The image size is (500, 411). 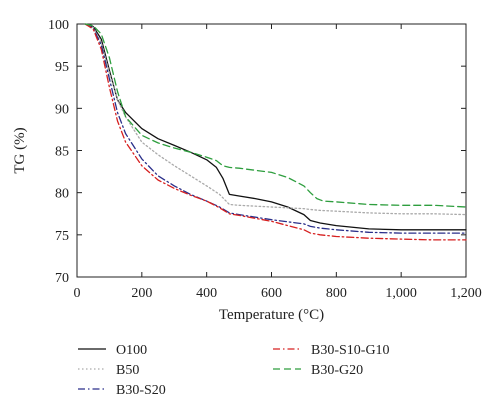 What do you see at coordinates (337, 370) in the screenshot?
I see `legend-label: B30-G20` at bounding box center [337, 370].